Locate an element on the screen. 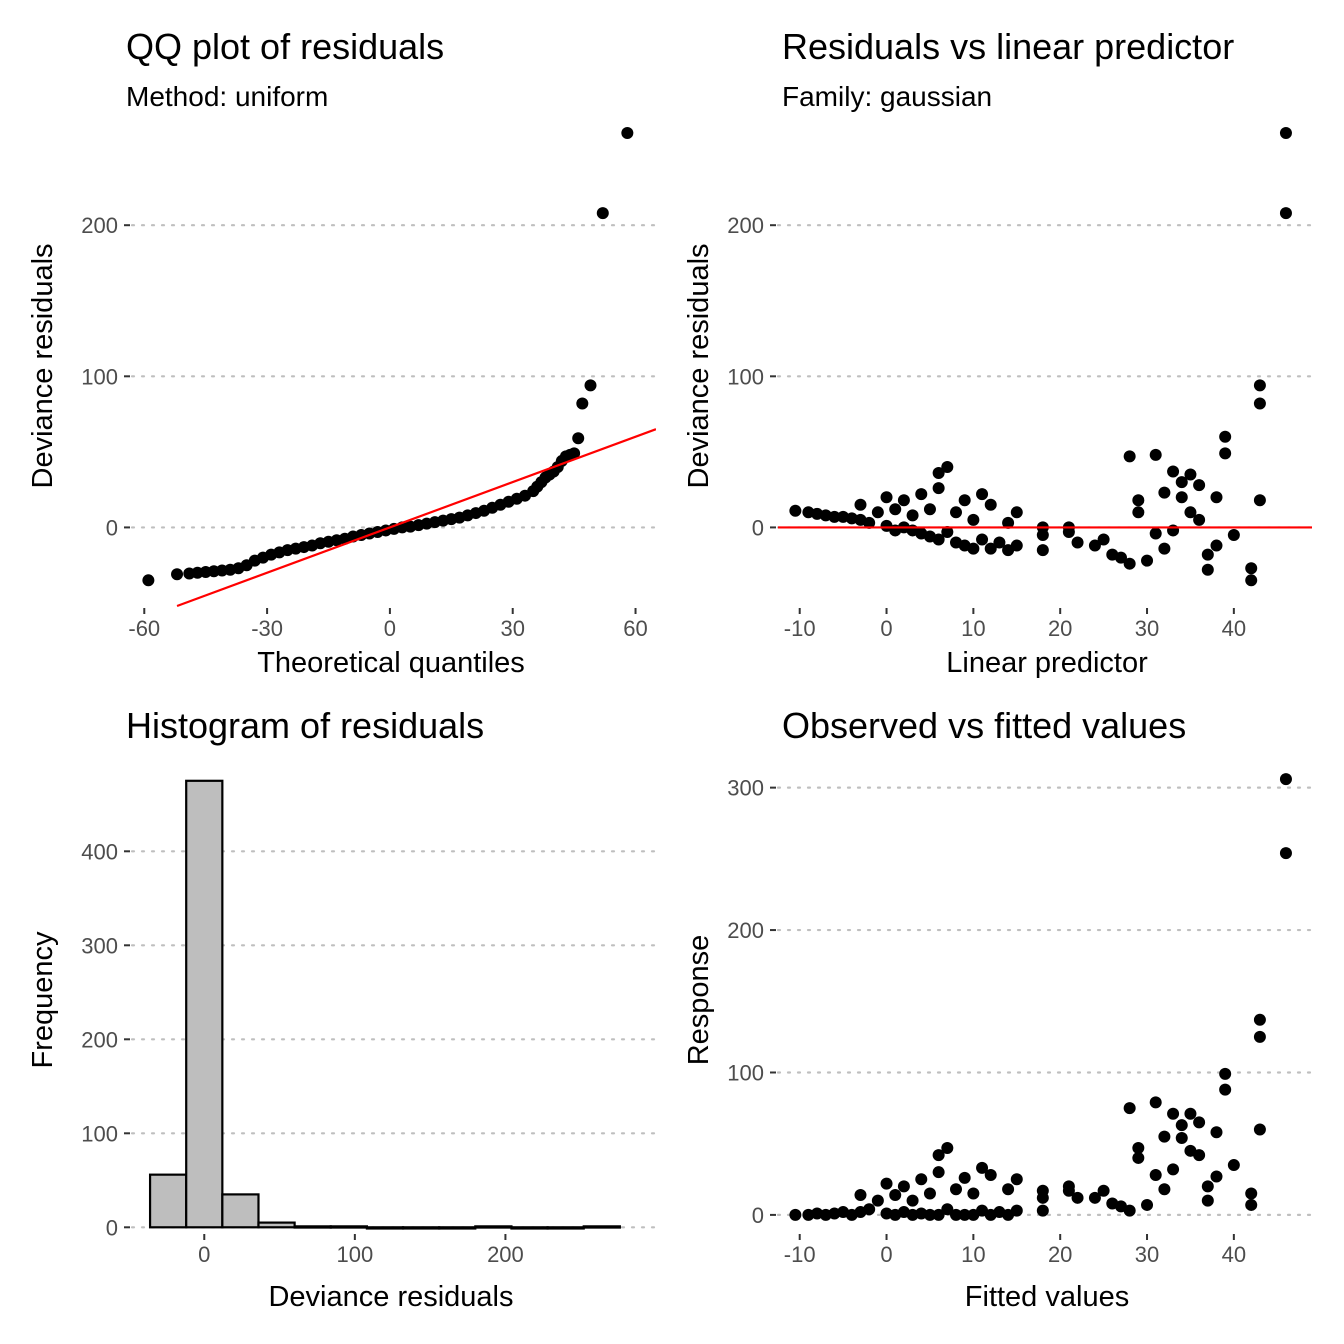 The image size is (1344, 1344). residuals-vs-predictor-marks is located at coordinates (1045, 357).